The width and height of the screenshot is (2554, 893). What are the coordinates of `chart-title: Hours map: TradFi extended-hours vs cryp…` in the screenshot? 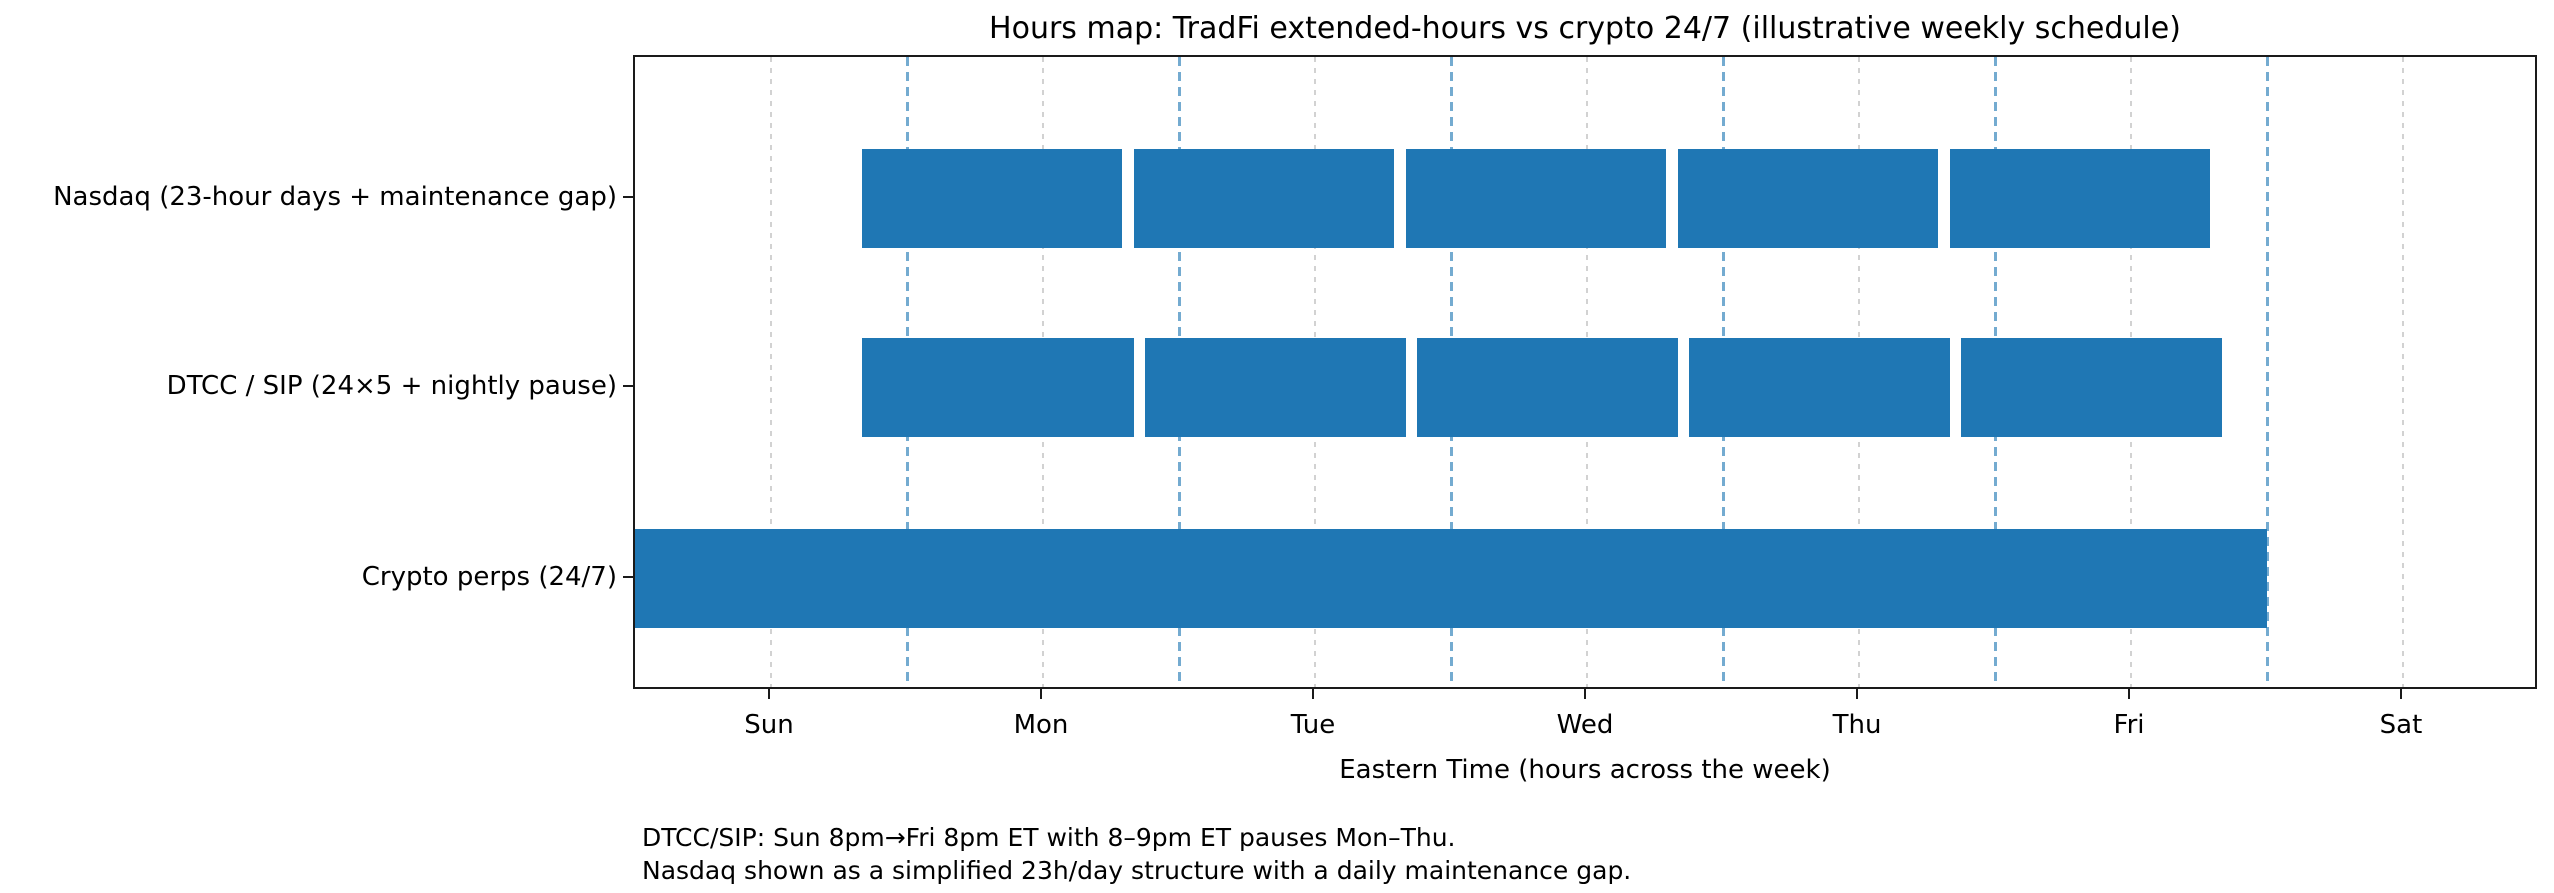 It's located at (1585, 28).